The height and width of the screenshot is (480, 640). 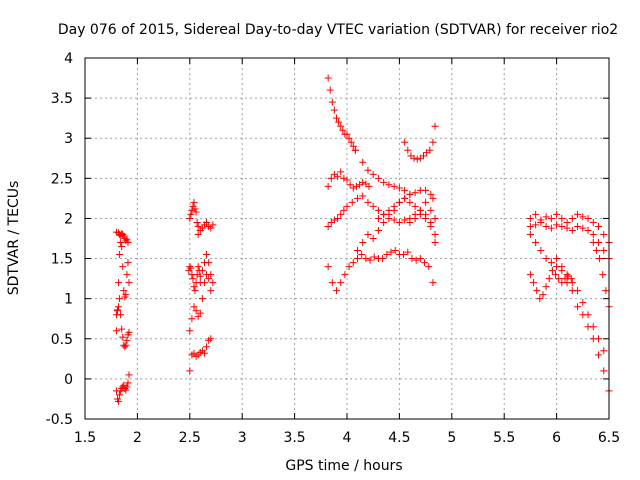 I want to click on y-tick-label: 0.5, so click(x=62, y=340).